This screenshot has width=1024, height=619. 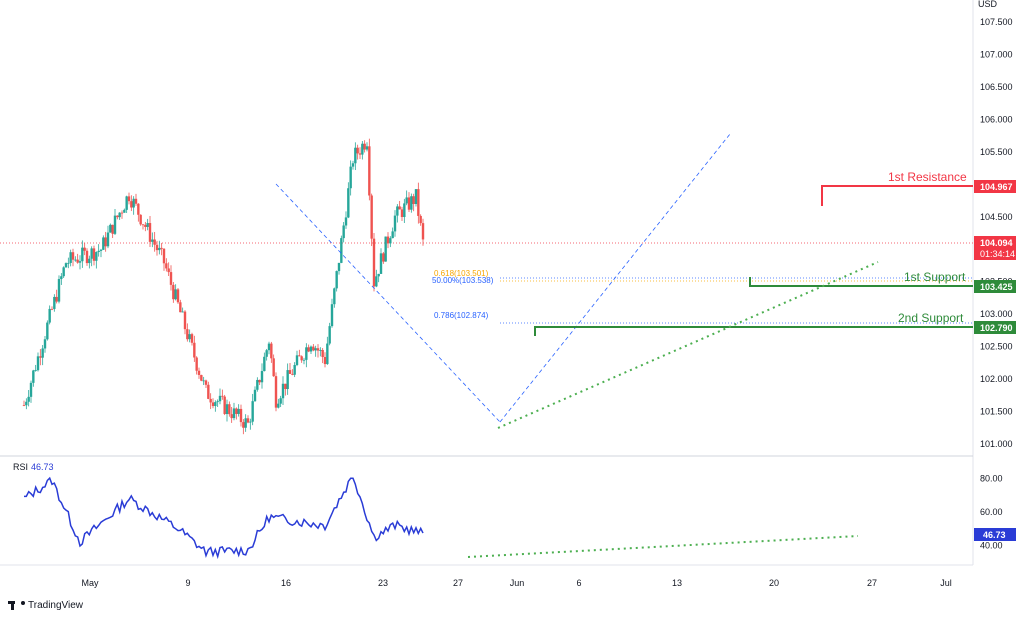 What do you see at coordinates (861, 282) in the screenshot?
I see `support-1-line` at bounding box center [861, 282].